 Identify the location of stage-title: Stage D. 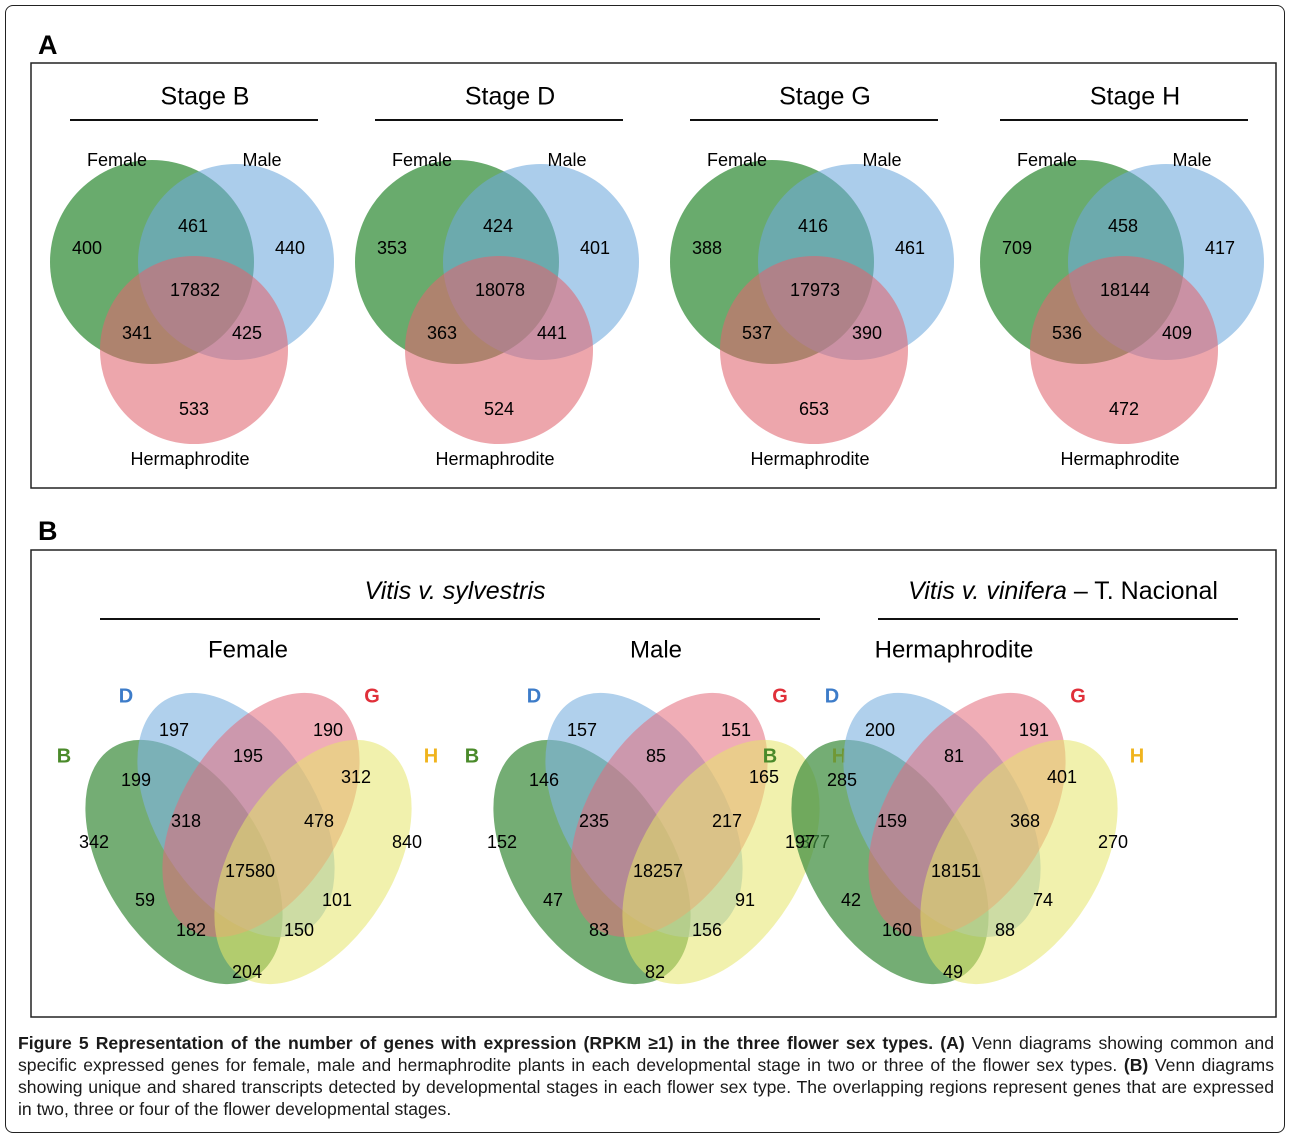
(510, 97).